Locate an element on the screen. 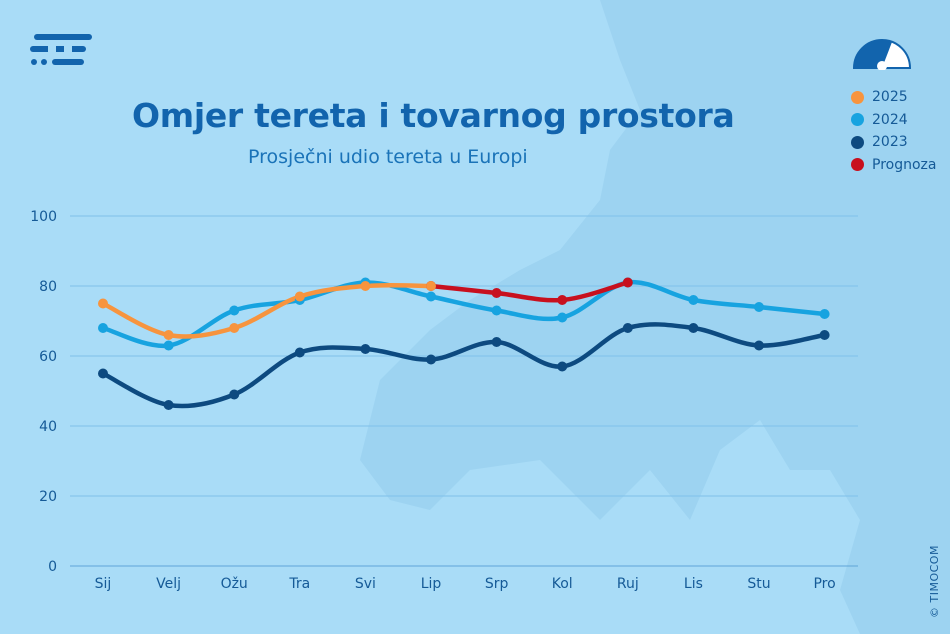  legend: 2025 2024 2023 Prognoza is located at coordinates (893, 131).